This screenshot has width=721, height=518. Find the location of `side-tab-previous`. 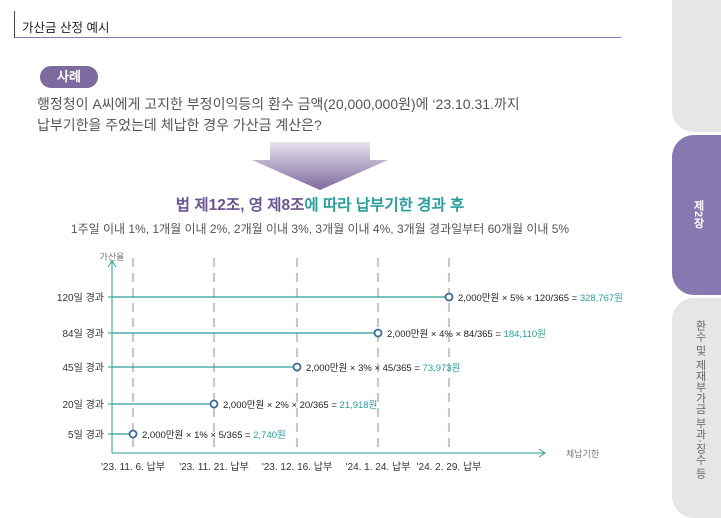

side-tab-previous is located at coordinates (696, 66).